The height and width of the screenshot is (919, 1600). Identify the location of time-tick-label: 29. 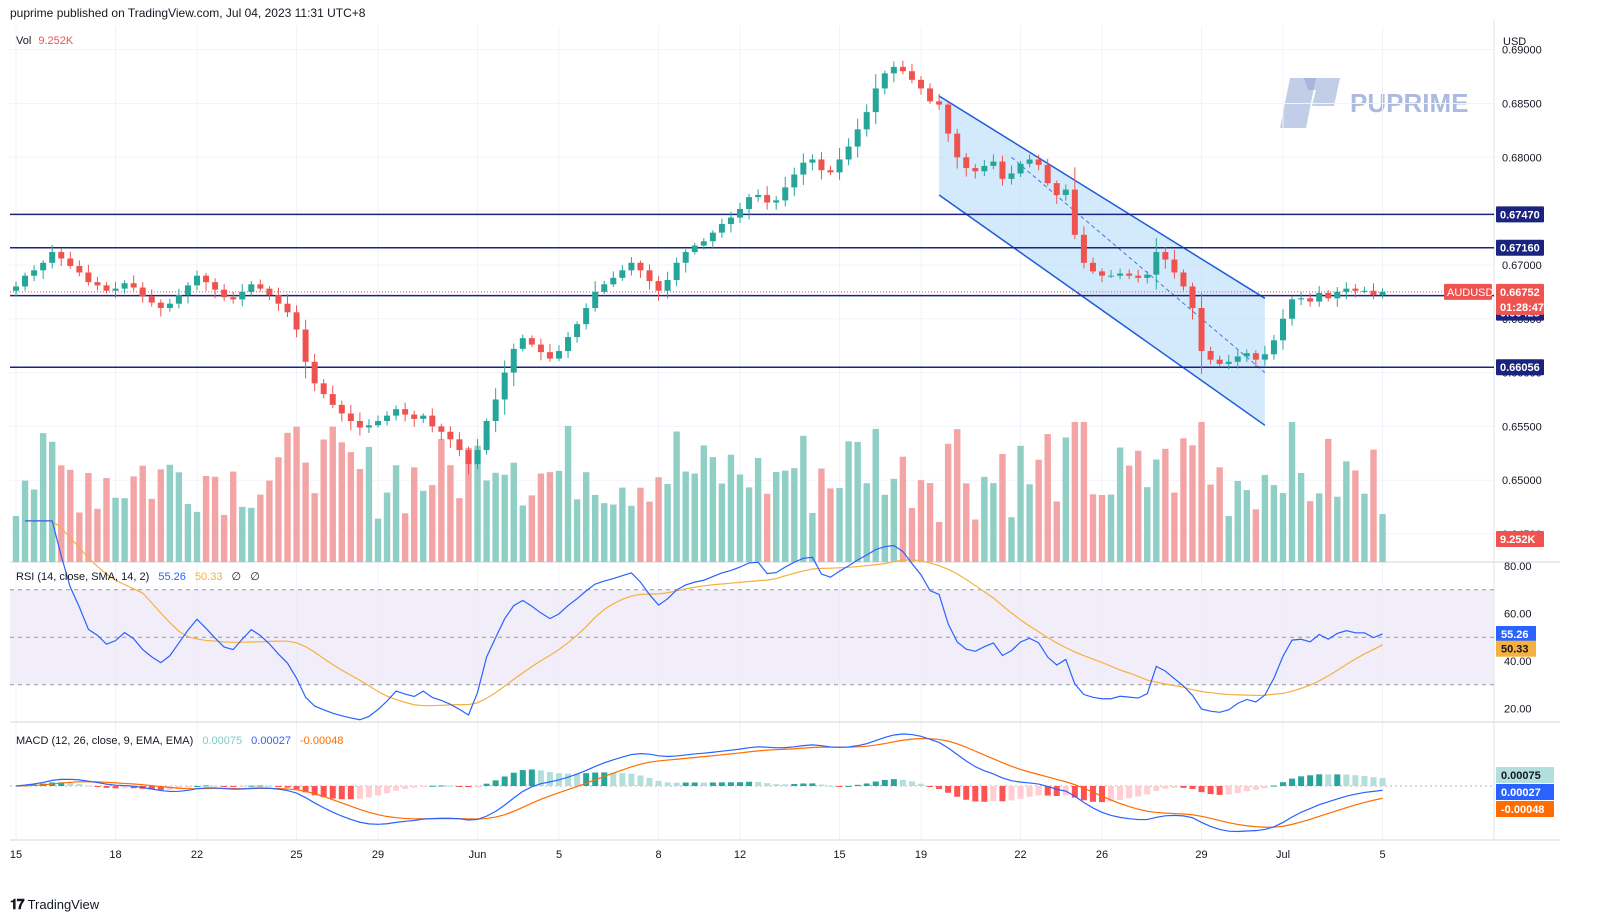
(378, 855).